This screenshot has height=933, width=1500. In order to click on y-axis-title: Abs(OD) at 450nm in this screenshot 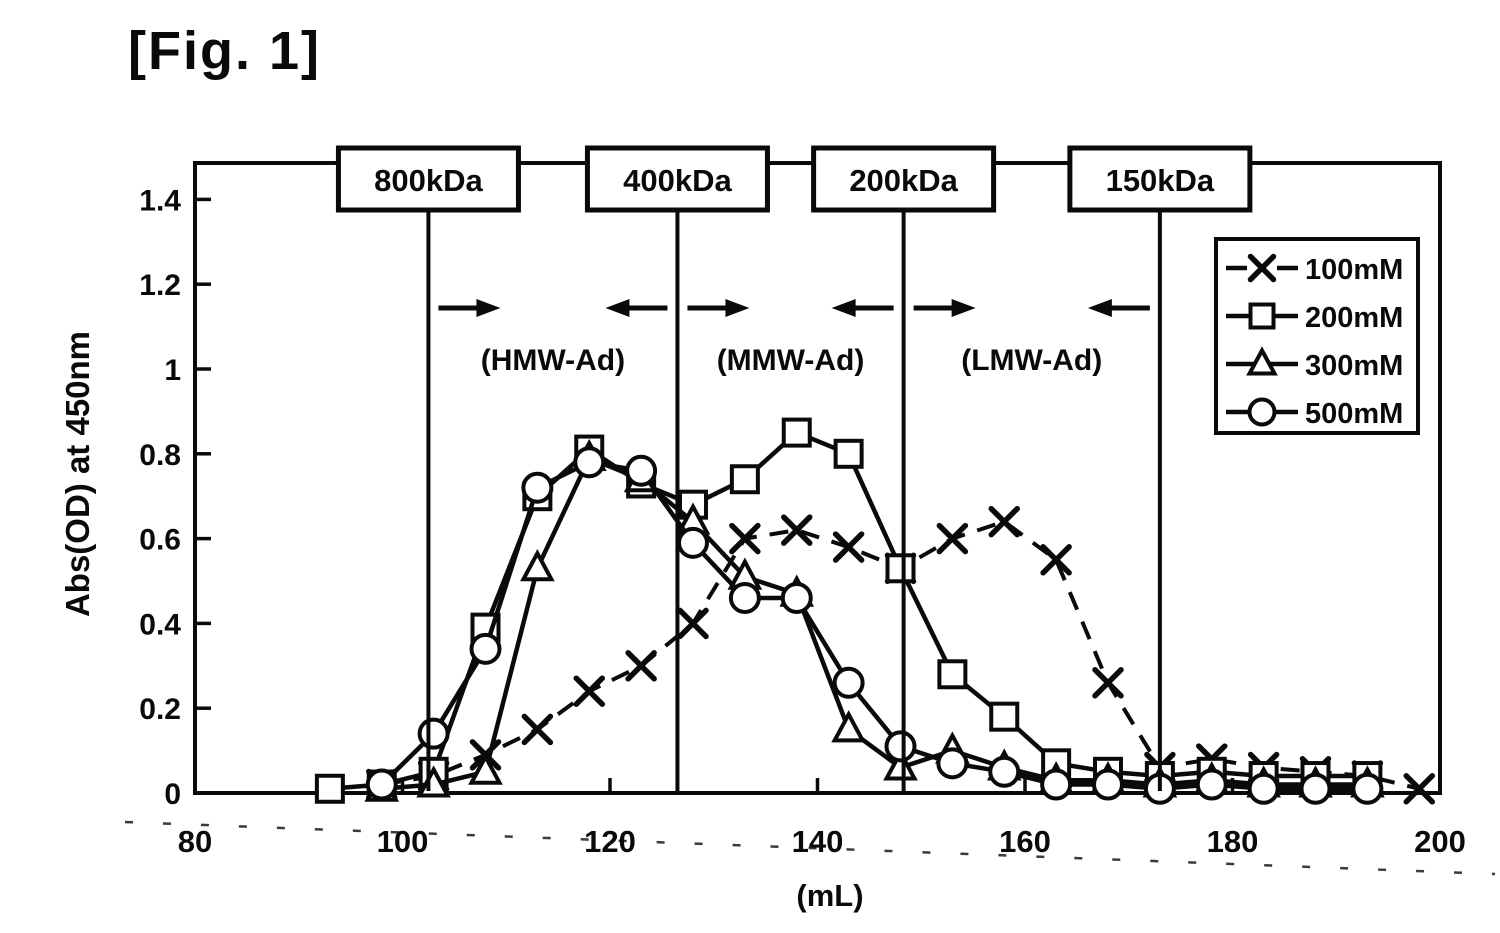, I will do `click(77, 474)`.